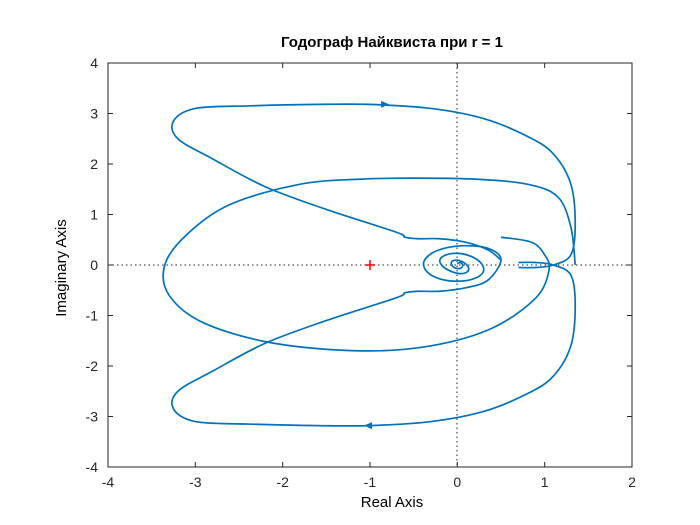 The height and width of the screenshot is (525, 700). I want to click on direction-arrow-left, so click(368, 426).